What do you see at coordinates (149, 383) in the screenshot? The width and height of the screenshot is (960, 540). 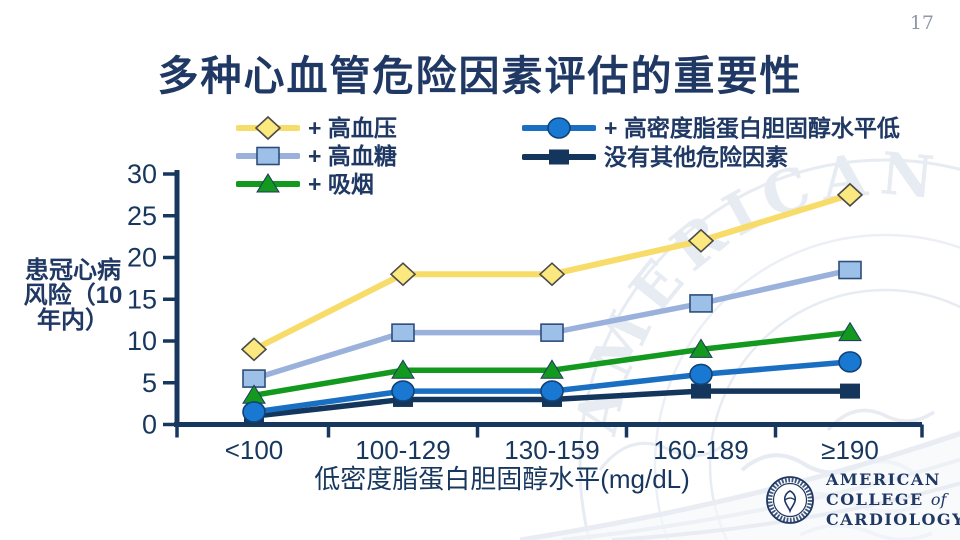 I see `y-tick-label: 5` at bounding box center [149, 383].